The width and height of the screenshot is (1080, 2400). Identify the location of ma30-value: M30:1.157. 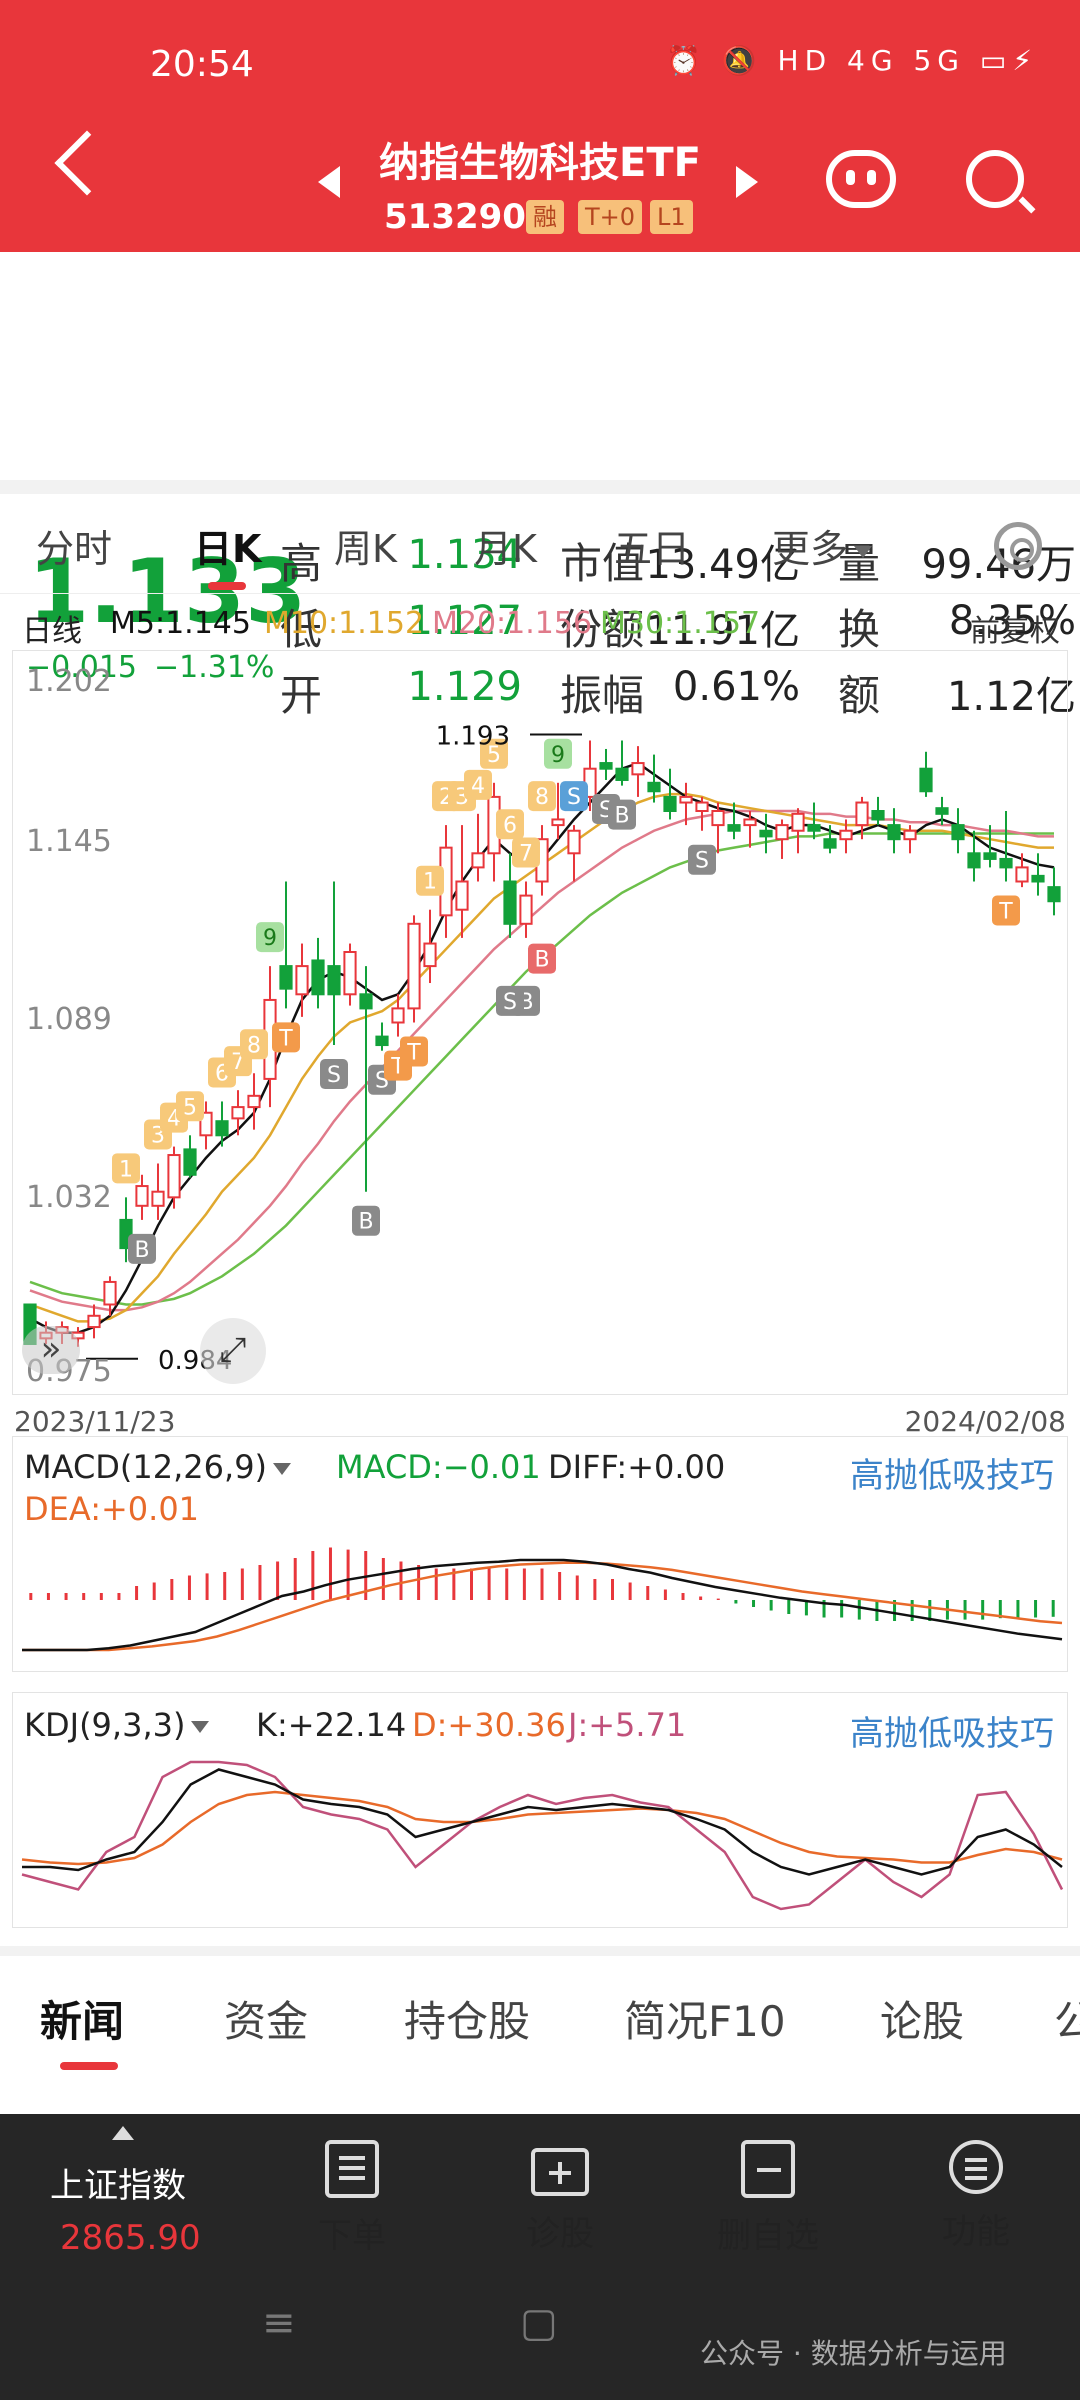
(680, 623).